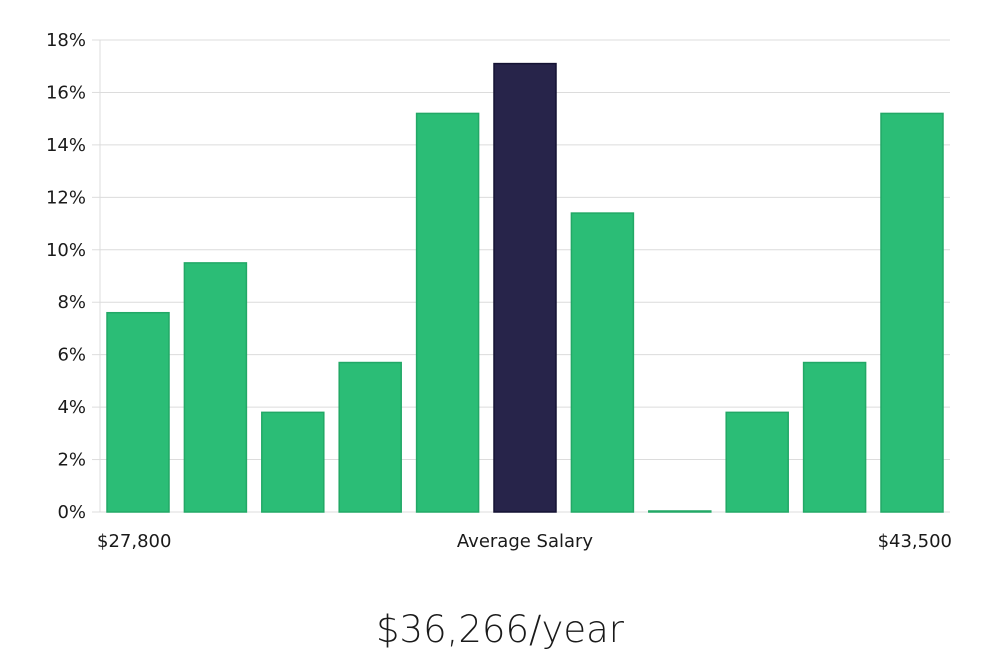 The image size is (1000, 660). I want to click on bar-average-highlight, so click(525, 287).